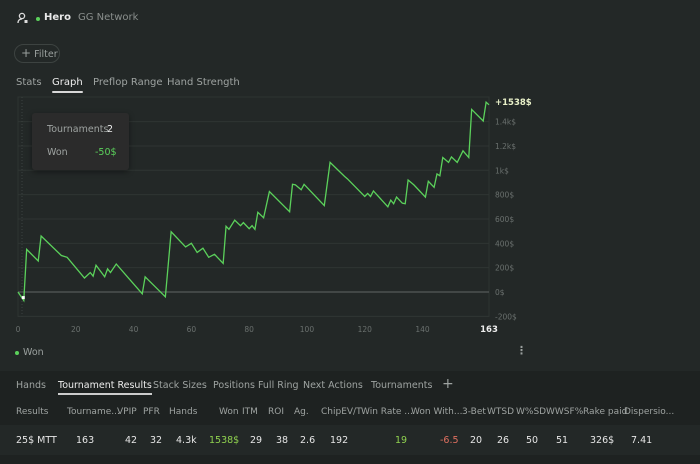 The width and height of the screenshot is (700, 464). What do you see at coordinates (67, 85) in the screenshot?
I see `tab-graph: Graph` at bounding box center [67, 85].